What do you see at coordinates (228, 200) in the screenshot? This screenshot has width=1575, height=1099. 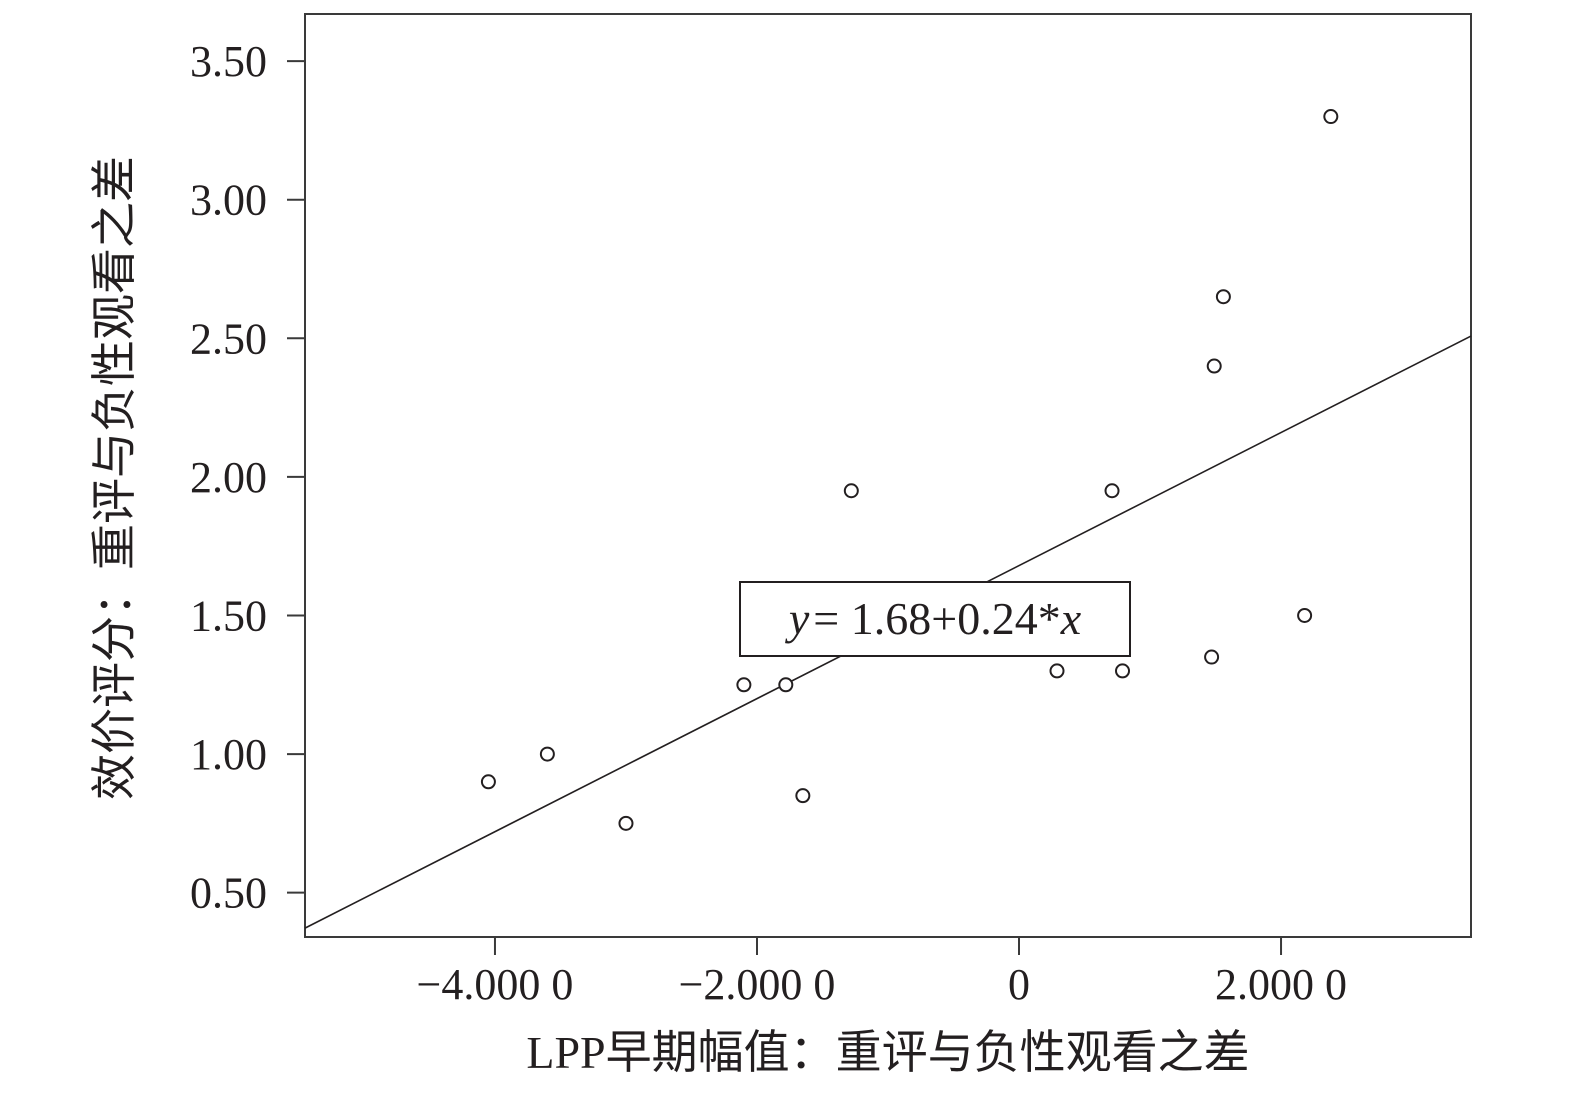 I see `y-tick-label: 3.00` at bounding box center [228, 200].